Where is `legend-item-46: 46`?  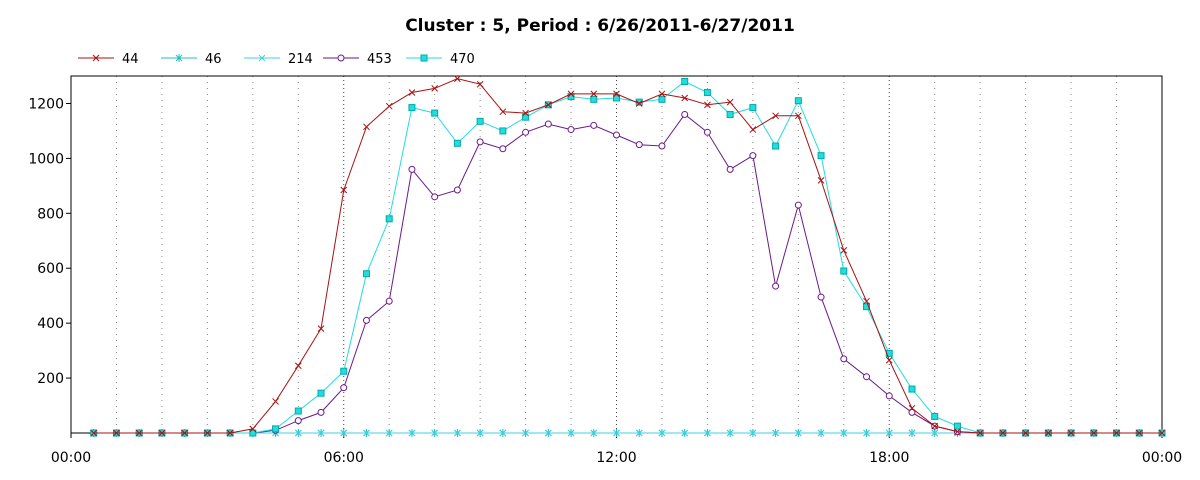 legend-item-46: 46 is located at coordinates (191, 59).